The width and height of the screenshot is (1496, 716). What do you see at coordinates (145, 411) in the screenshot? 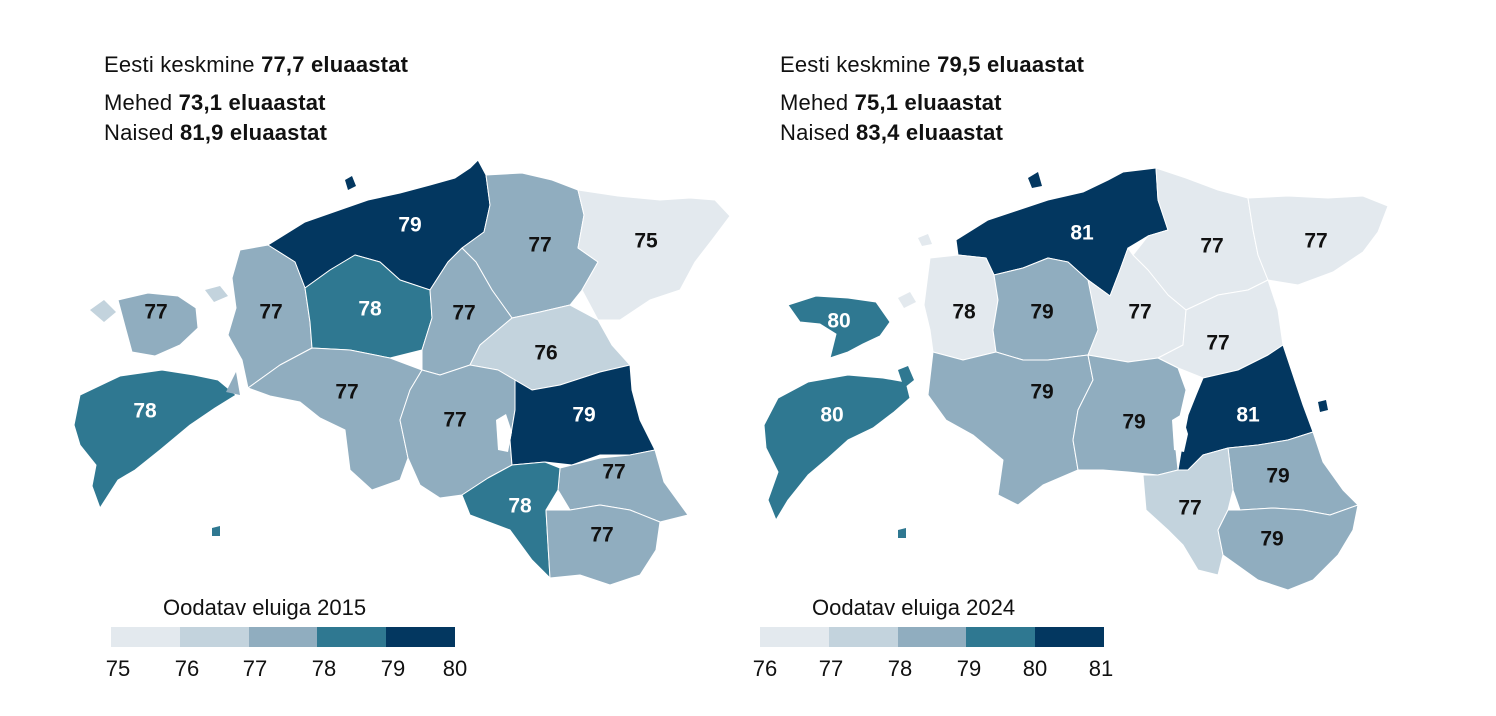
I see `region-value-saare: 78` at bounding box center [145, 411].